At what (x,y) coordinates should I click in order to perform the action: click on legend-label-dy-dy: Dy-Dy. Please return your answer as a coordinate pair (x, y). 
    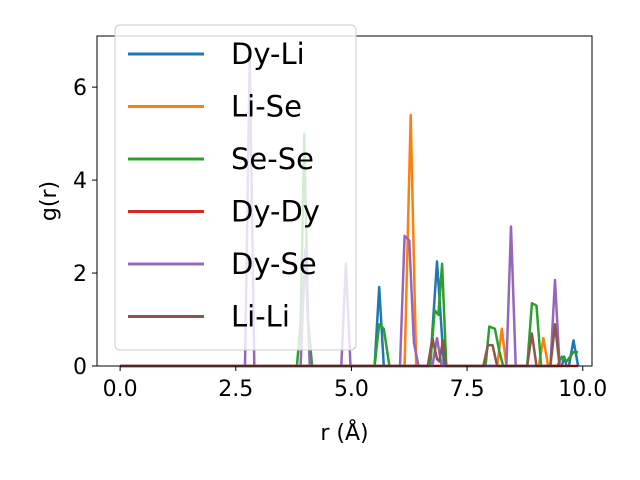
    Looking at the image, I should click on (275, 212).